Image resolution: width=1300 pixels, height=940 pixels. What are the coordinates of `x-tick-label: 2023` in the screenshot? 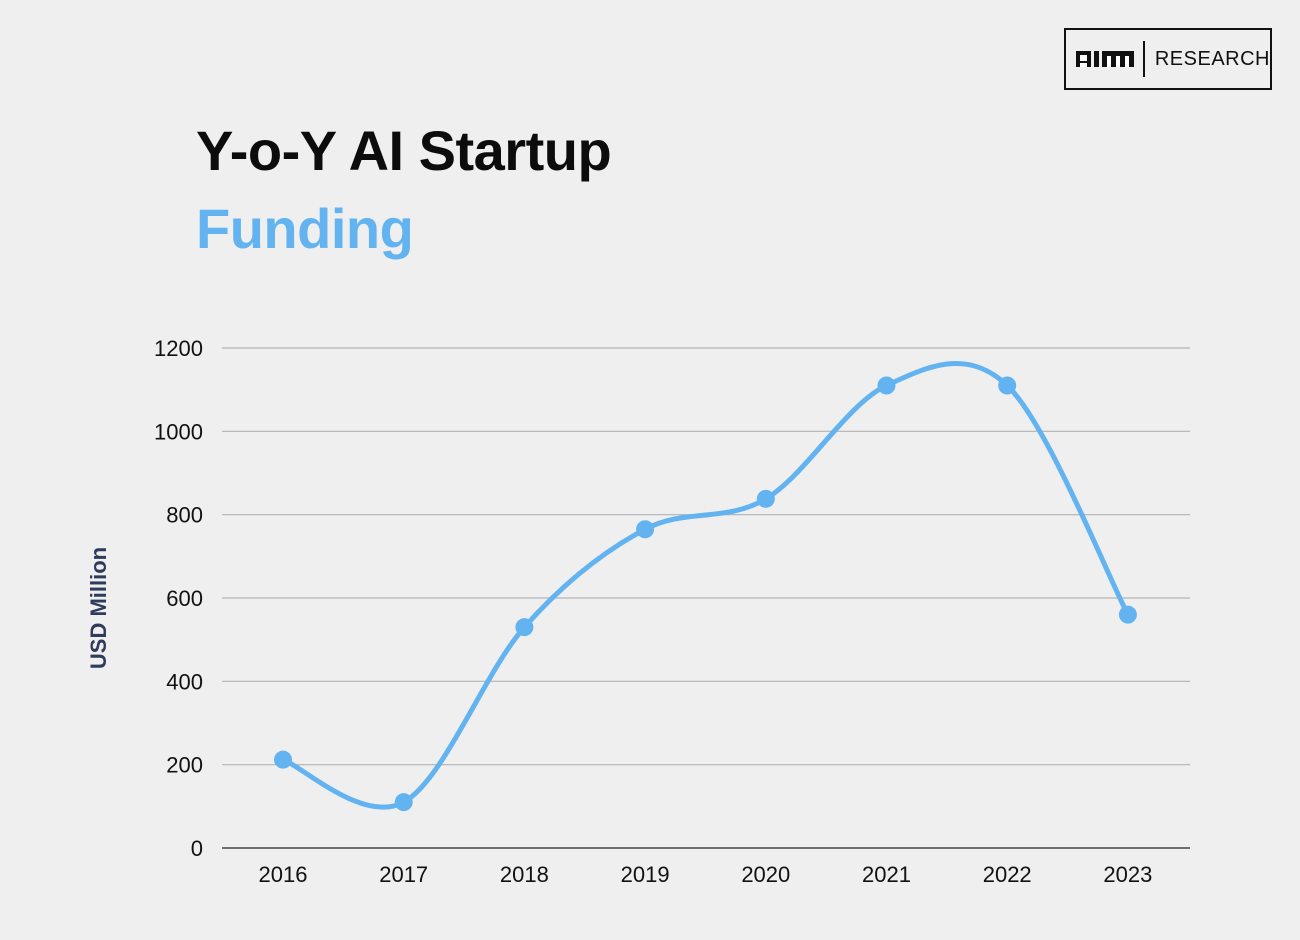 It's located at (1127, 874).